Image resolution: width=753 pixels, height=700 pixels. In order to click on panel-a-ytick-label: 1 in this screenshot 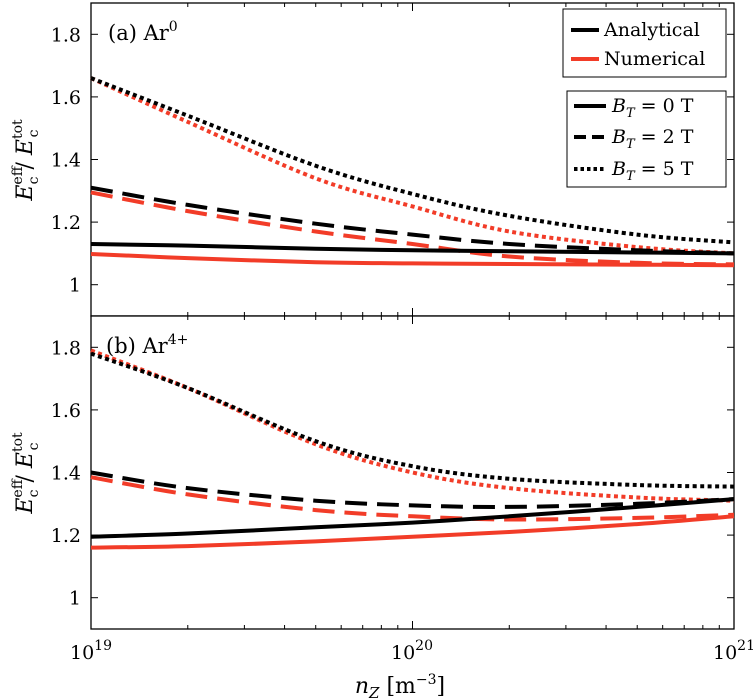, I will do `click(75, 286)`.